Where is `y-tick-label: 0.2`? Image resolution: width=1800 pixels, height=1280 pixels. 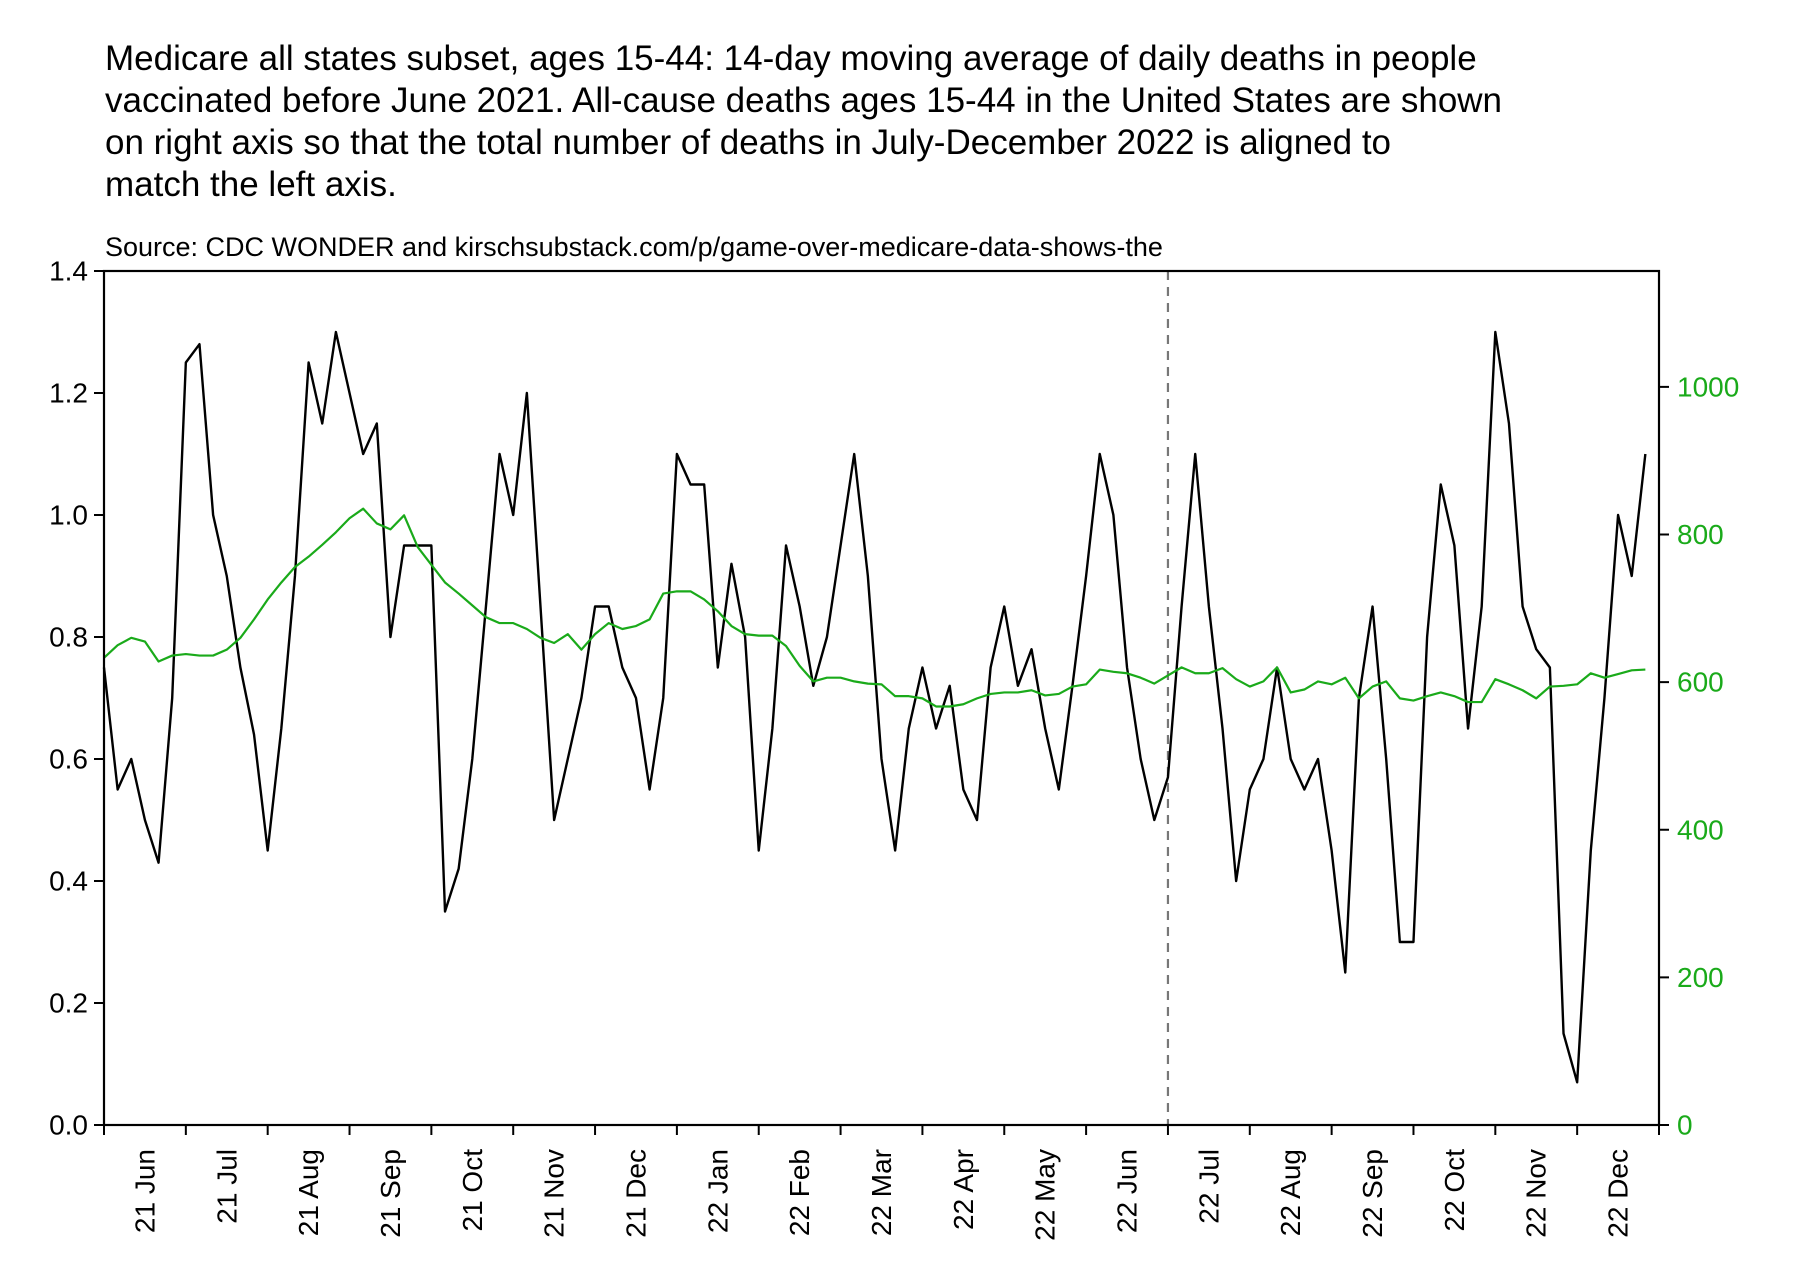
y-tick-label: 0.2 is located at coordinates (68, 1003).